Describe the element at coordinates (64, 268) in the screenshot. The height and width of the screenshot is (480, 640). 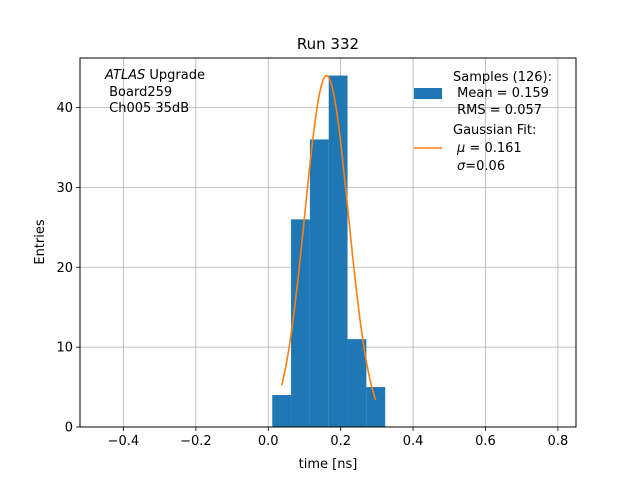
I see `y-tick-label: 20` at that location.